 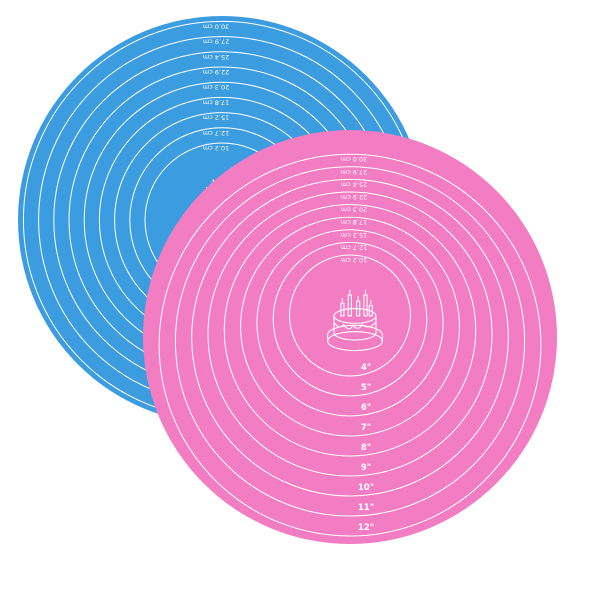 What do you see at coordinates (366, 428) in the screenshot?
I see `inch-label: 7"` at bounding box center [366, 428].